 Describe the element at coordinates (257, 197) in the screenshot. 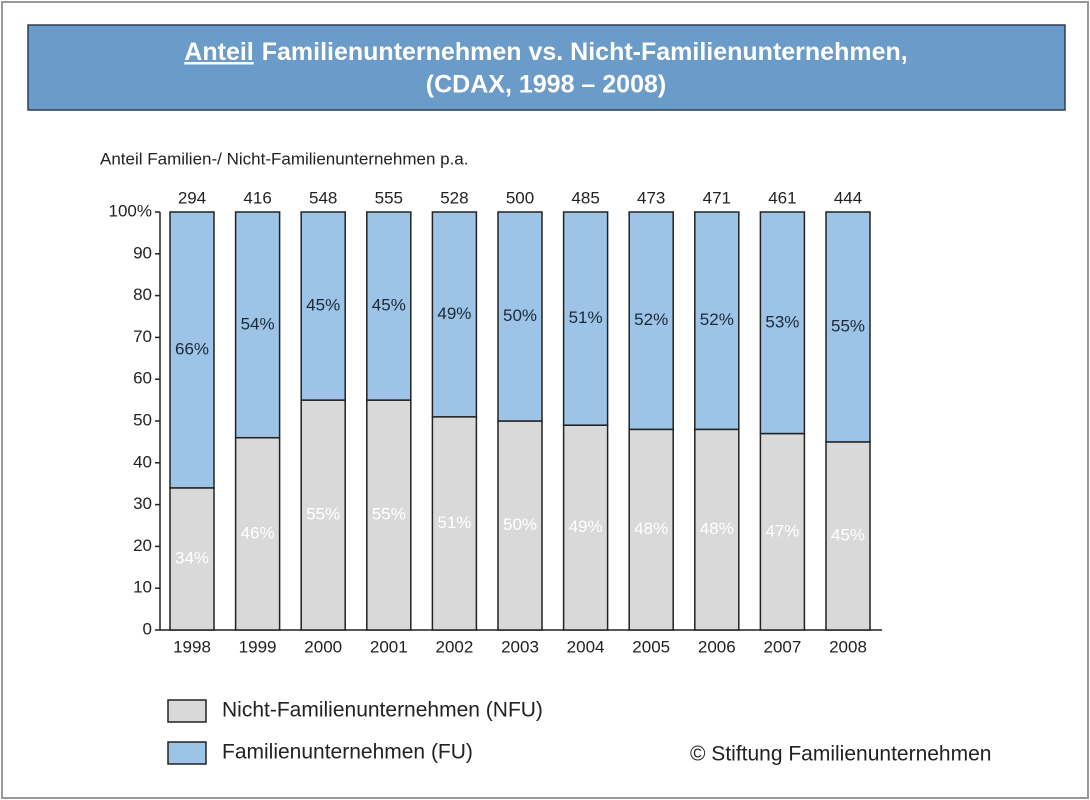

I see `total-label: 416` at that location.